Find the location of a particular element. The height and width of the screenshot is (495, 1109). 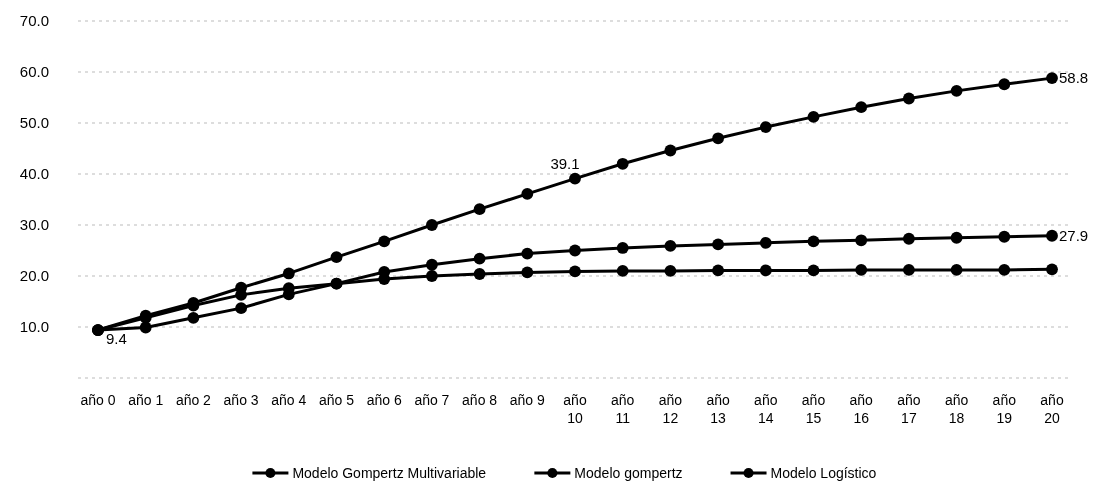

x-tick-label: año 20 is located at coordinates (1052, 409).